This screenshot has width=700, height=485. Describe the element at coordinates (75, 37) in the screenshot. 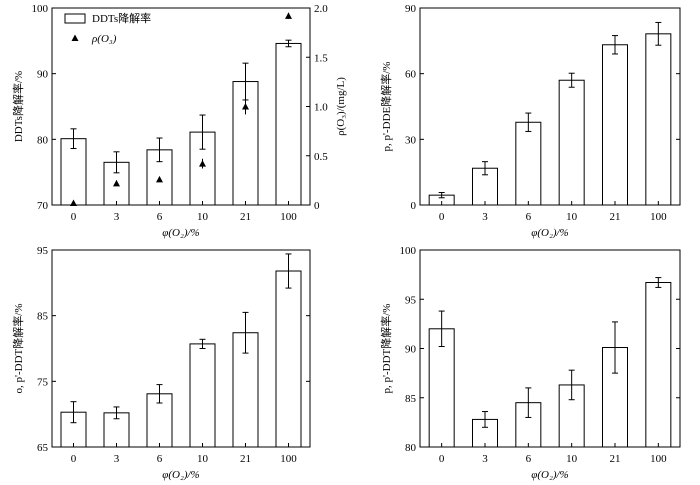

I see `legend-triangle-swatch` at that location.